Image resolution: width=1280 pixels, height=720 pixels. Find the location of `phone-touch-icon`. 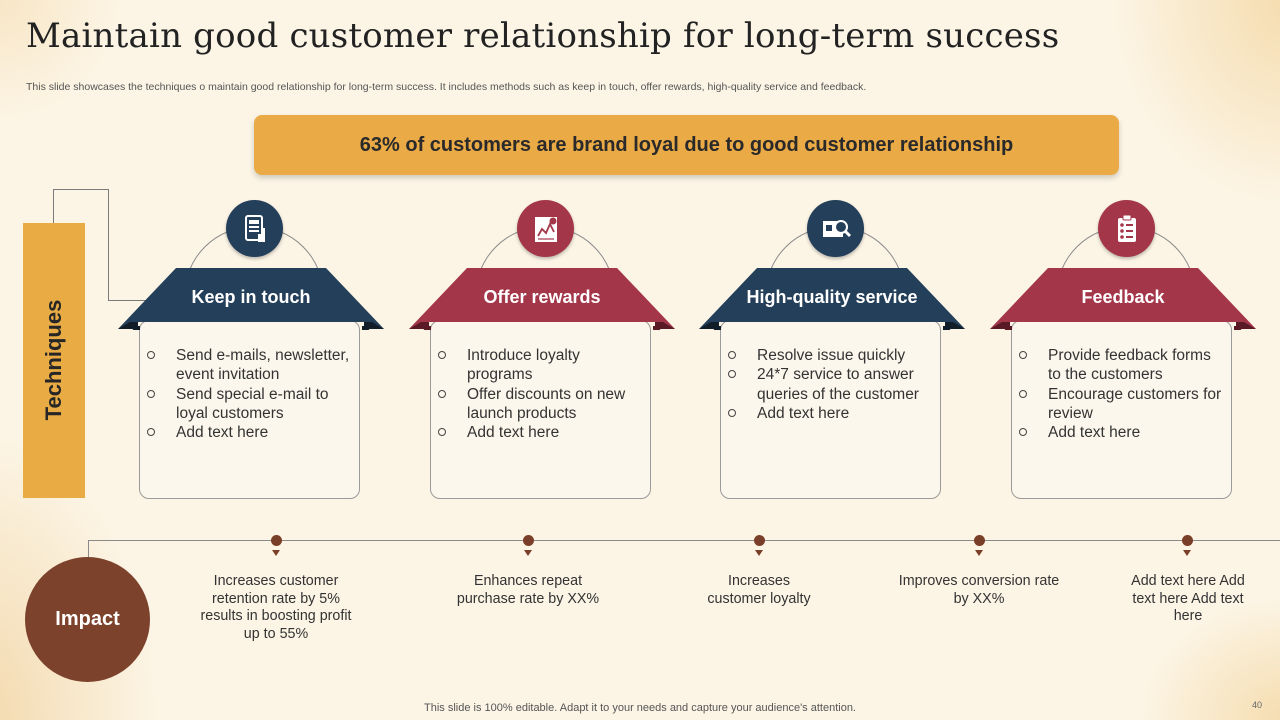

phone-touch-icon is located at coordinates (254, 228).